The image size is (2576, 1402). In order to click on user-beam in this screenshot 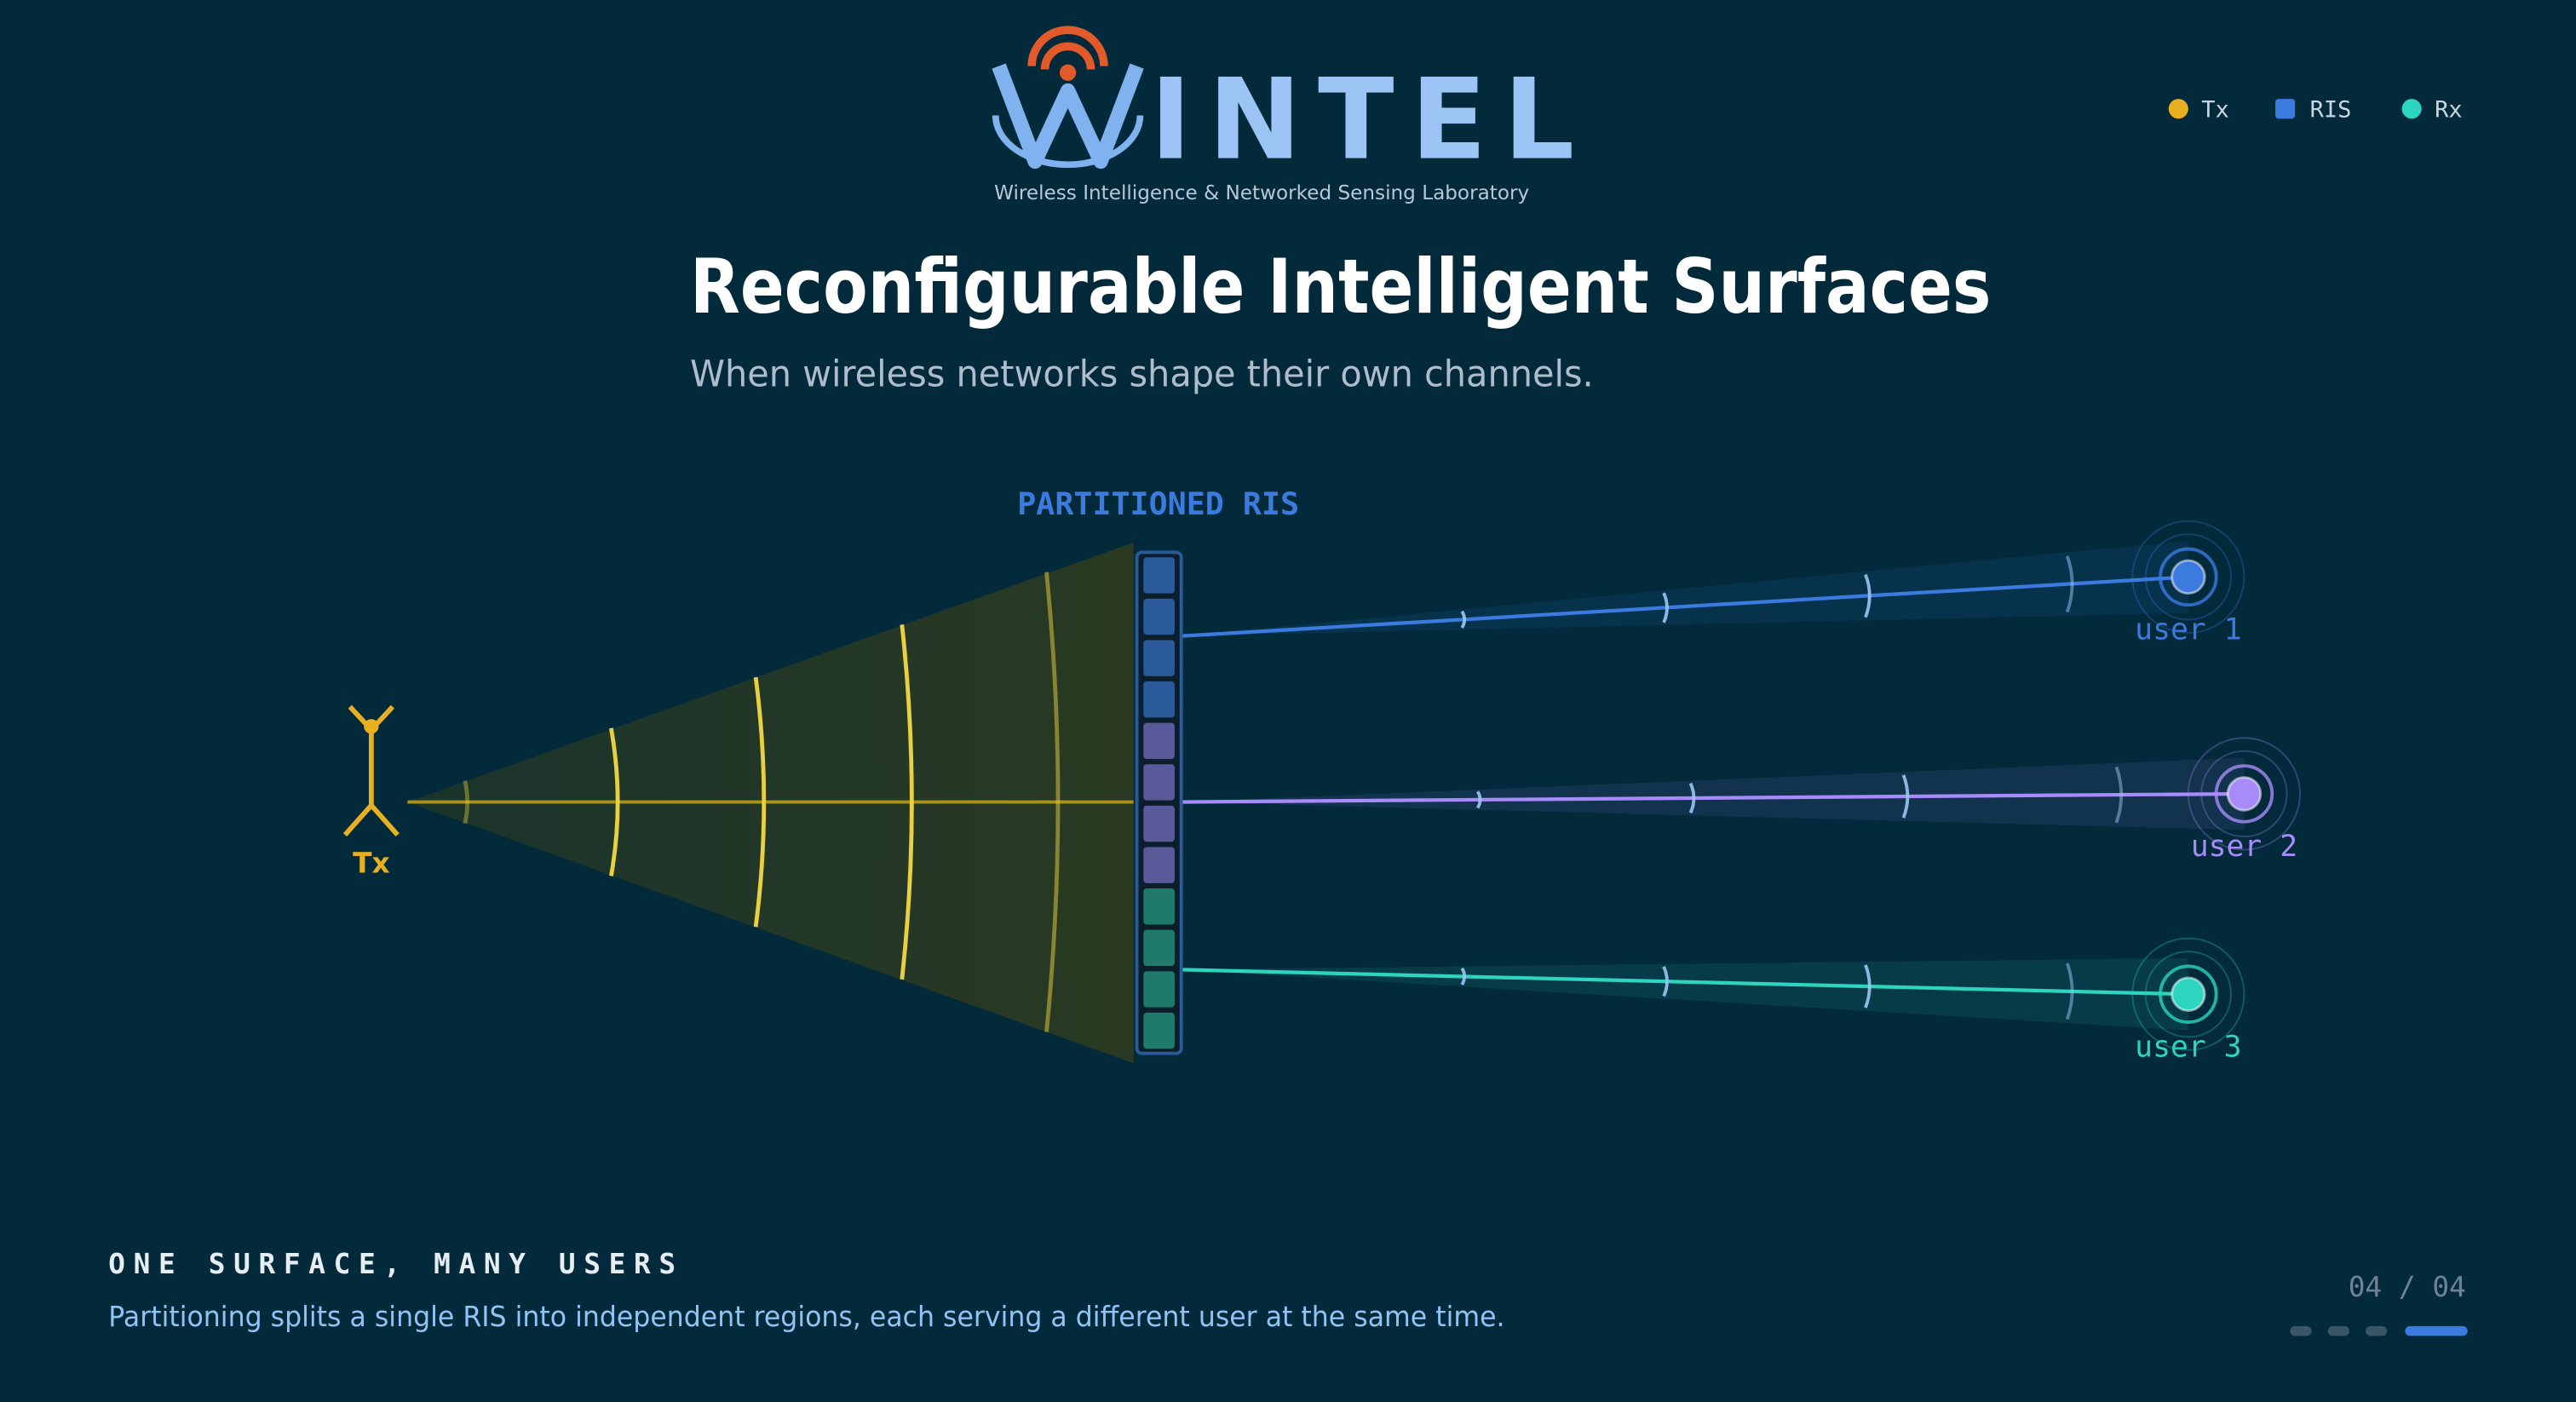, I will do `click(1712, 793)`.